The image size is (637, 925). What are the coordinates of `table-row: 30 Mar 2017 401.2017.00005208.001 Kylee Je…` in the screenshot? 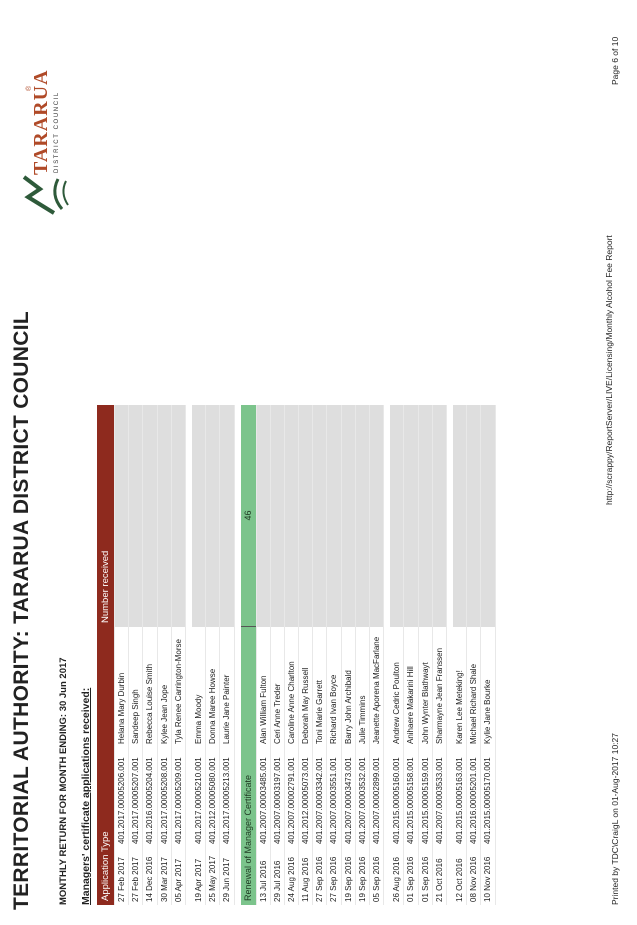 It's located at (164, 655).